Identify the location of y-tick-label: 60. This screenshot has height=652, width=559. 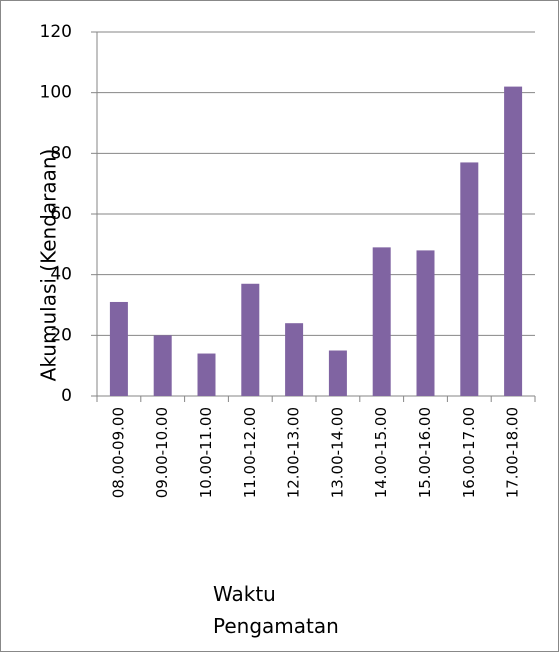
(61, 214).